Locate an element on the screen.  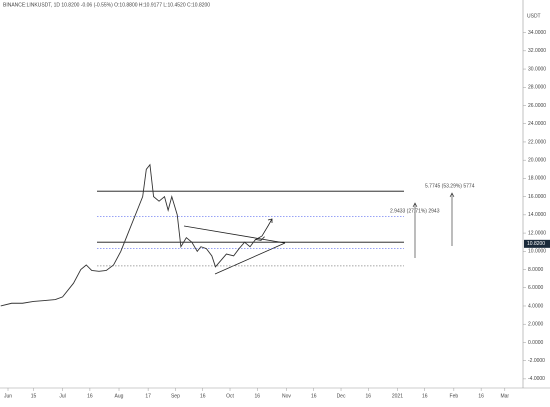
last-price-box is located at coordinates (537, 243).